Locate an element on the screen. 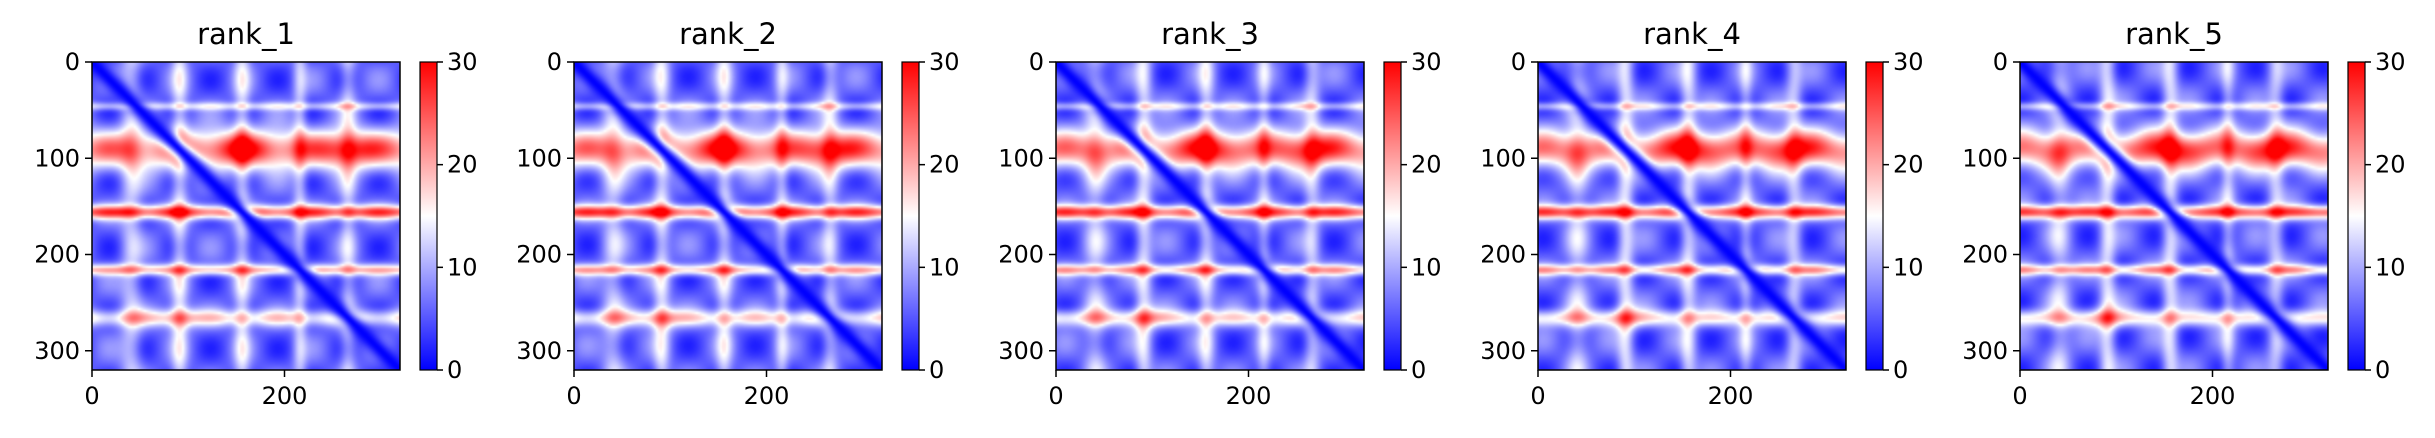 The height and width of the screenshot is (438, 2435). panel-title: rank_2 is located at coordinates (728, 34).